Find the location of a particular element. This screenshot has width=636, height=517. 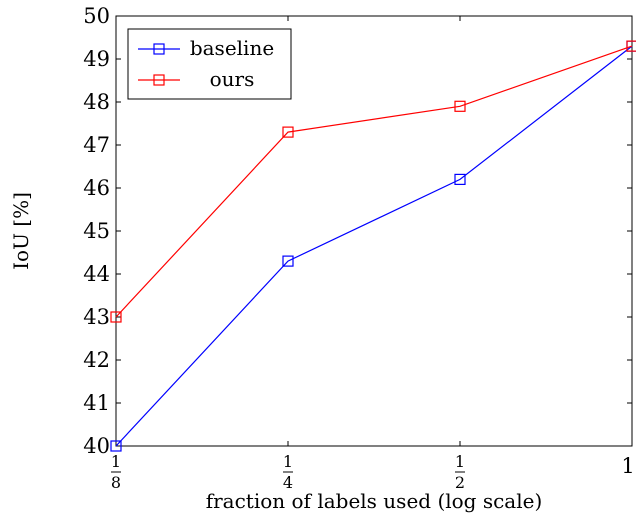

y-tick-label: 45 is located at coordinates (96, 231).